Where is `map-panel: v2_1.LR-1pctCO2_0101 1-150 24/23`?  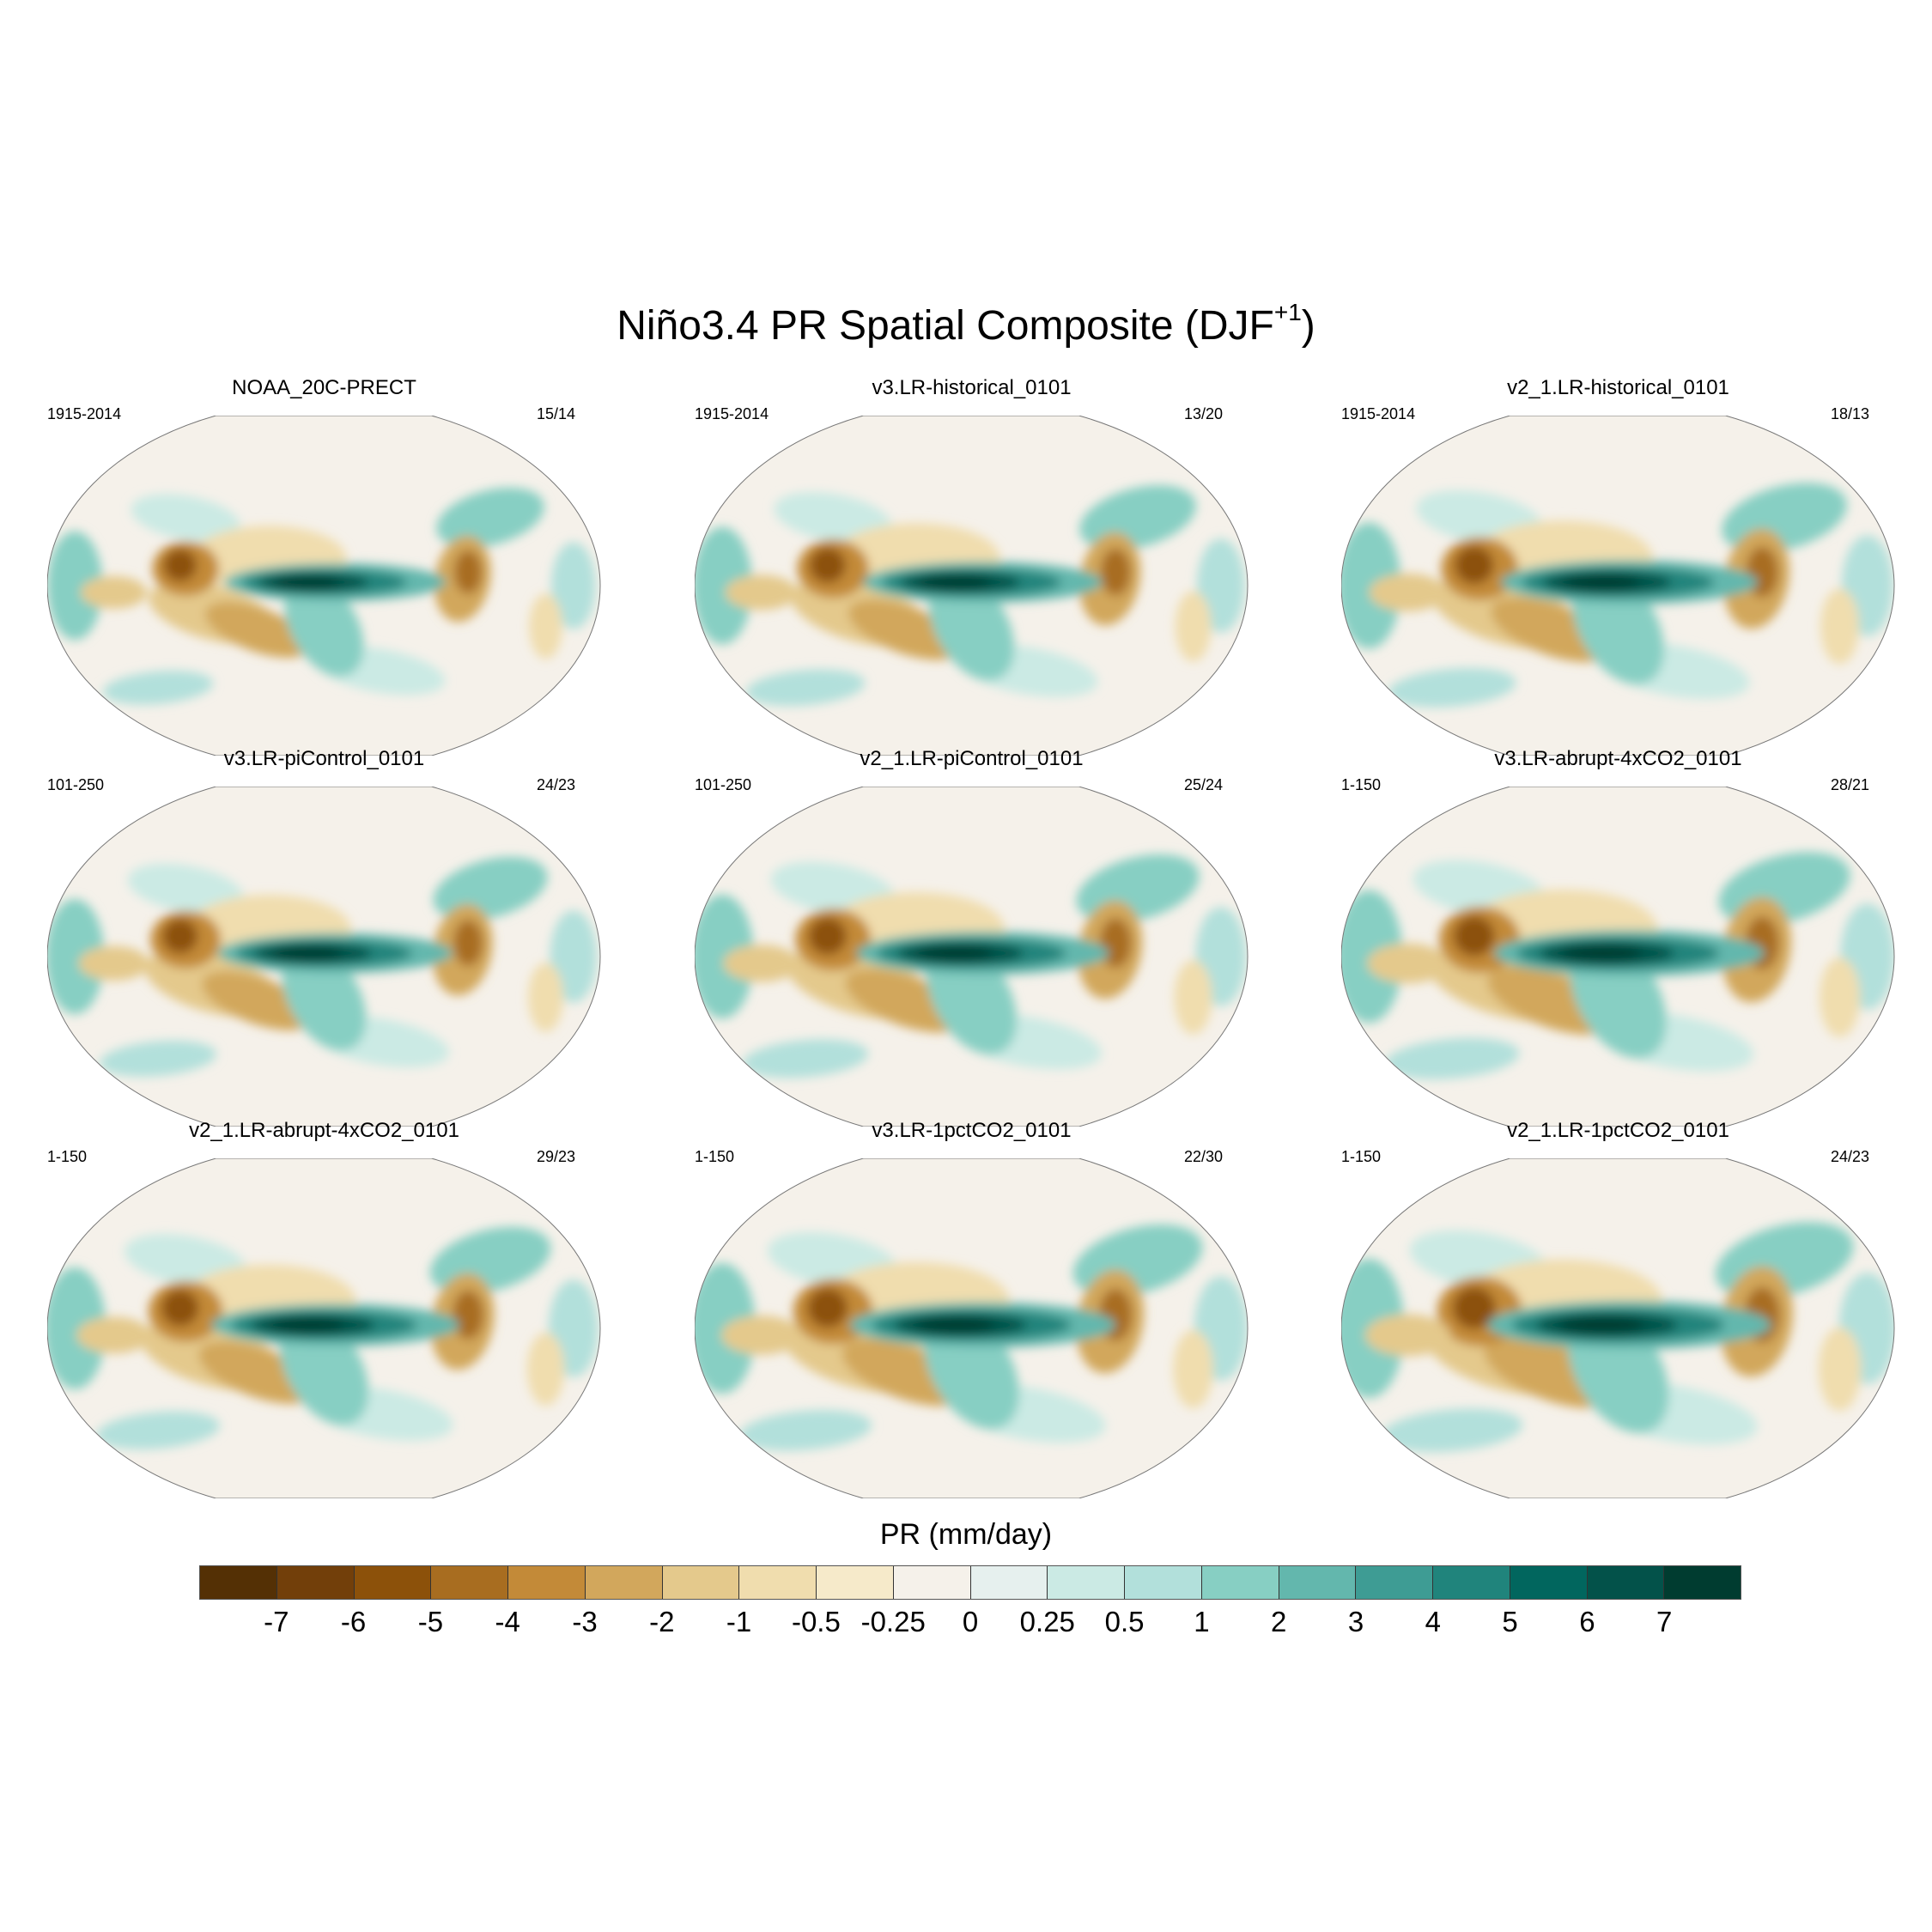
map-panel: v2_1.LR-1pctCO2_0101 1-150 24/23 is located at coordinates (1618, 1308).